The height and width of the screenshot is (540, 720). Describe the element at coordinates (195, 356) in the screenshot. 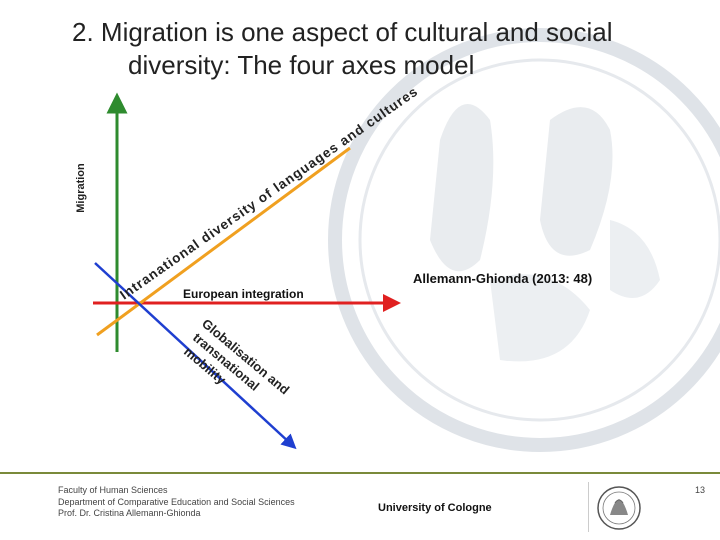

I see `globalisation-axis` at that location.